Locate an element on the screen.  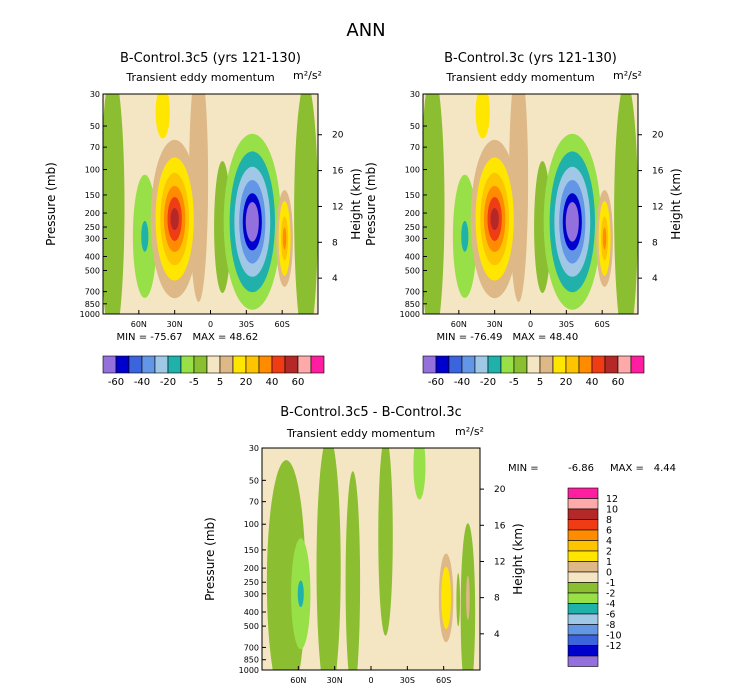
y2-tick-label: 20 is located at coordinates (338, 136).